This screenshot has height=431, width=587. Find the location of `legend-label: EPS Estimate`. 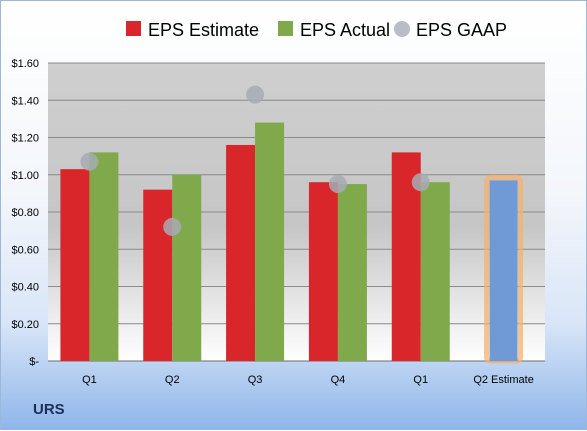

legend-label: EPS Estimate is located at coordinates (203, 30).